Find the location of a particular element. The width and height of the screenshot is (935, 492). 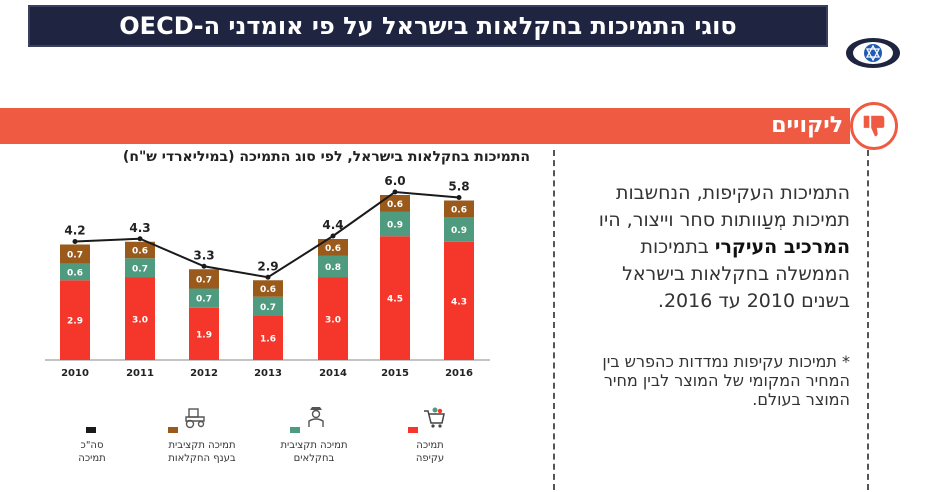

bar-value-label: 2.9 is located at coordinates (75, 322).